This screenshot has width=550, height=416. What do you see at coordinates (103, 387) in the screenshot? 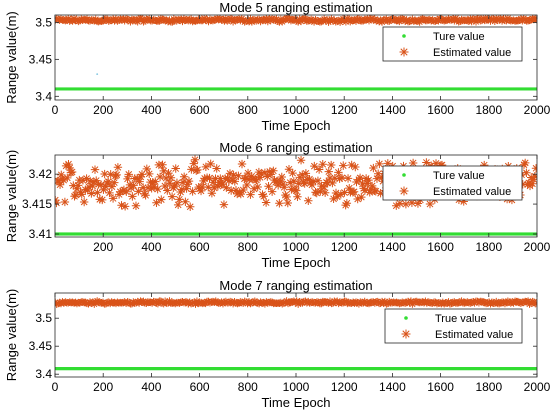
I see `x-tick-label: 200` at bounding box center [103, 387].